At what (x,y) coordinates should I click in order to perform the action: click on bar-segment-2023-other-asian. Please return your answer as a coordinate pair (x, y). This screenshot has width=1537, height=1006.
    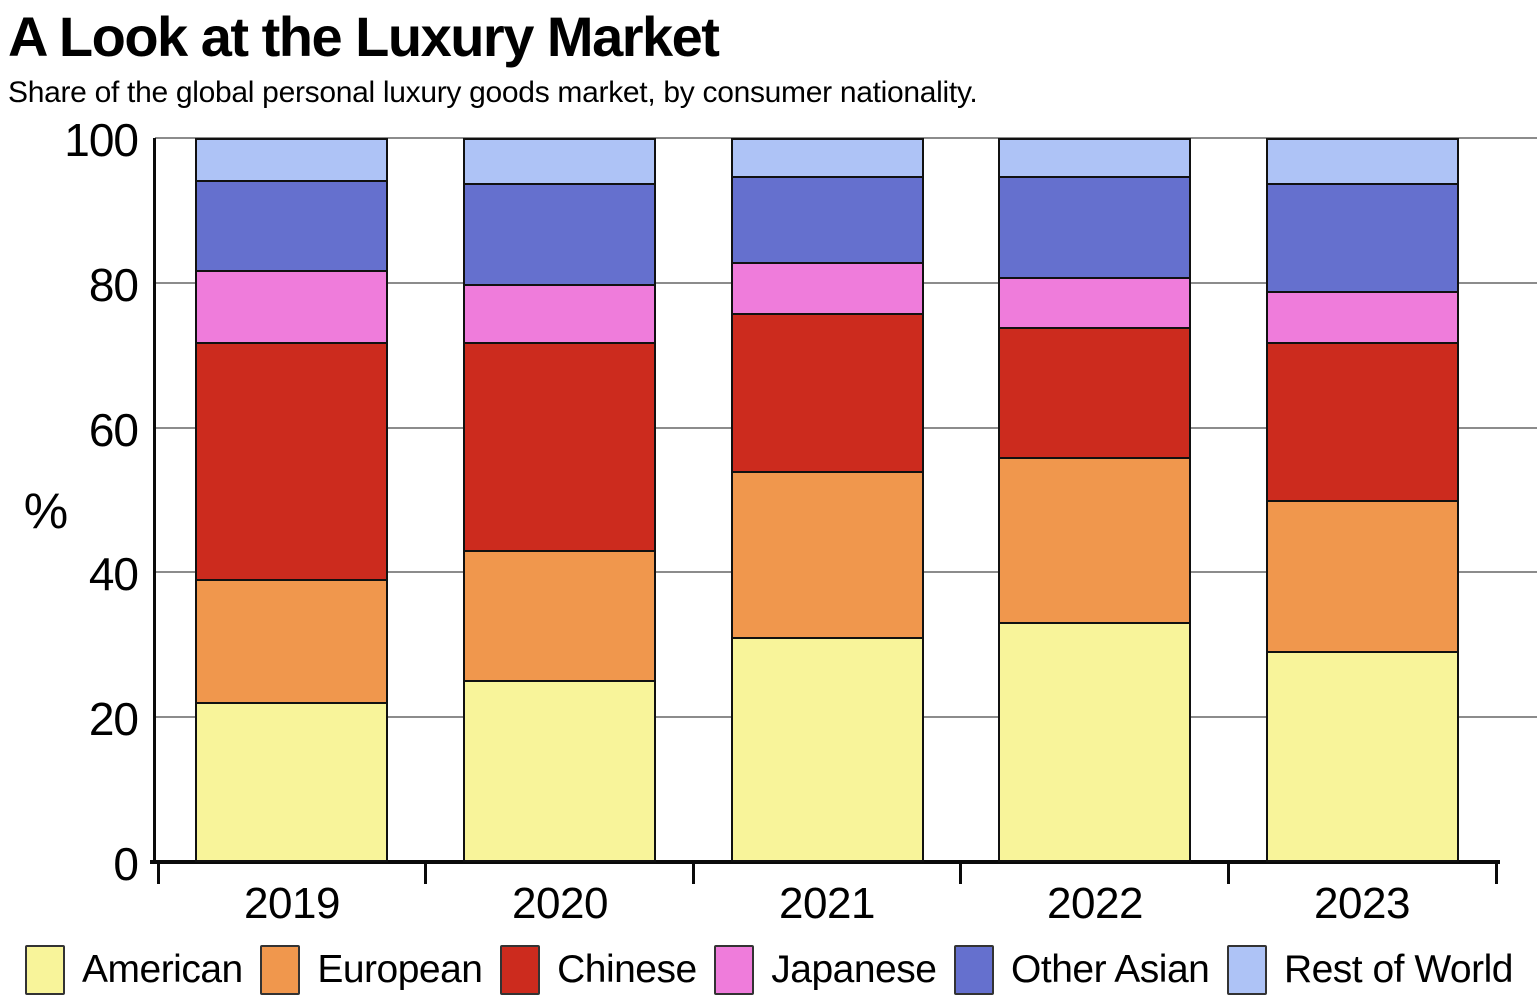
    Looking at the image, I should click on (1362, 237).